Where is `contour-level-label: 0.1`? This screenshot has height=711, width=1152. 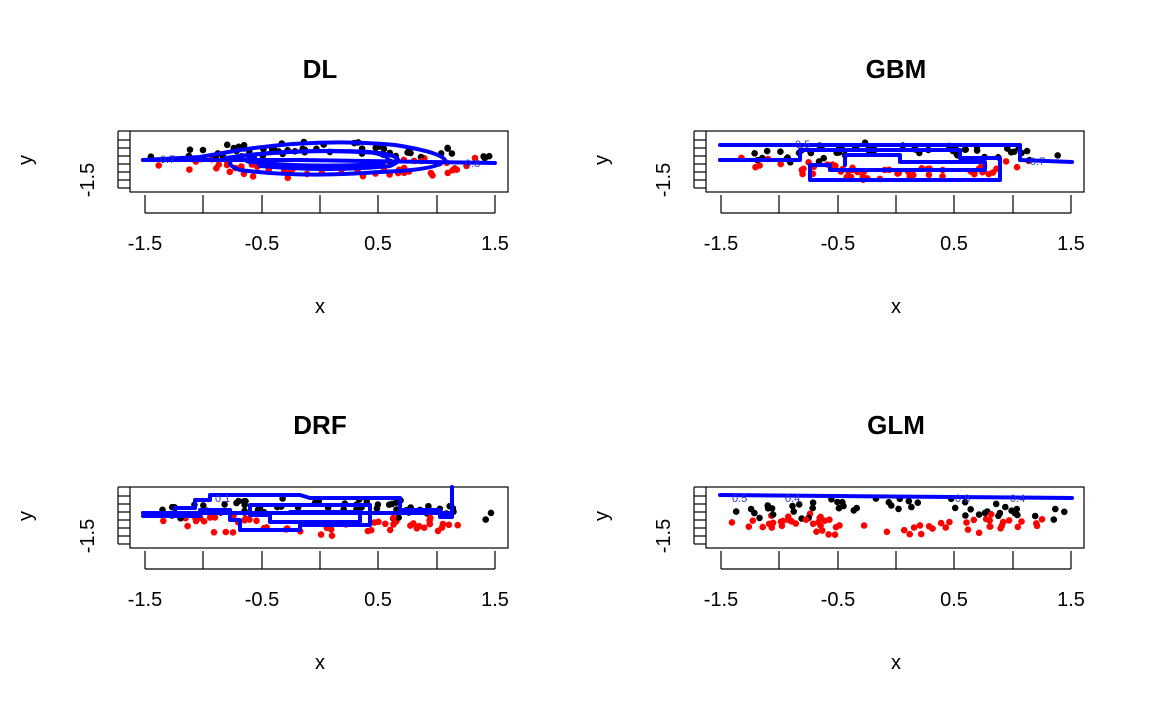 contour-level-label: 0.1 is located at coordinates (222, 499).